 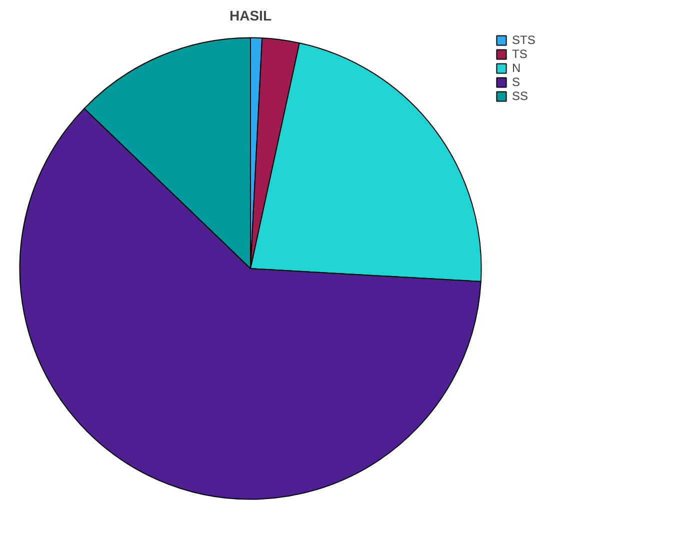 I want to click on chart-title: HASIL, so click(x=251, y=16).